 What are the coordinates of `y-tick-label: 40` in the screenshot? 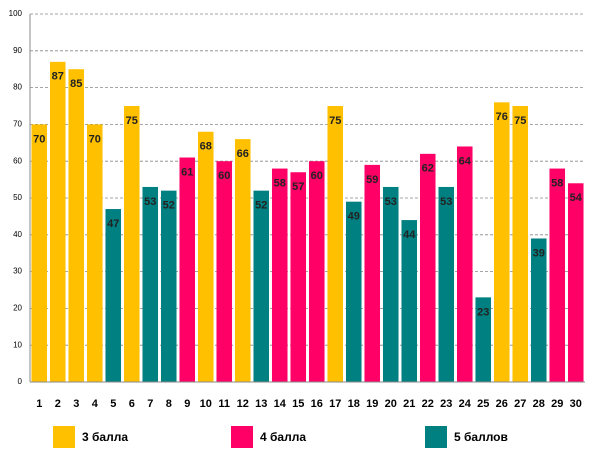 It's located at (17, 234).